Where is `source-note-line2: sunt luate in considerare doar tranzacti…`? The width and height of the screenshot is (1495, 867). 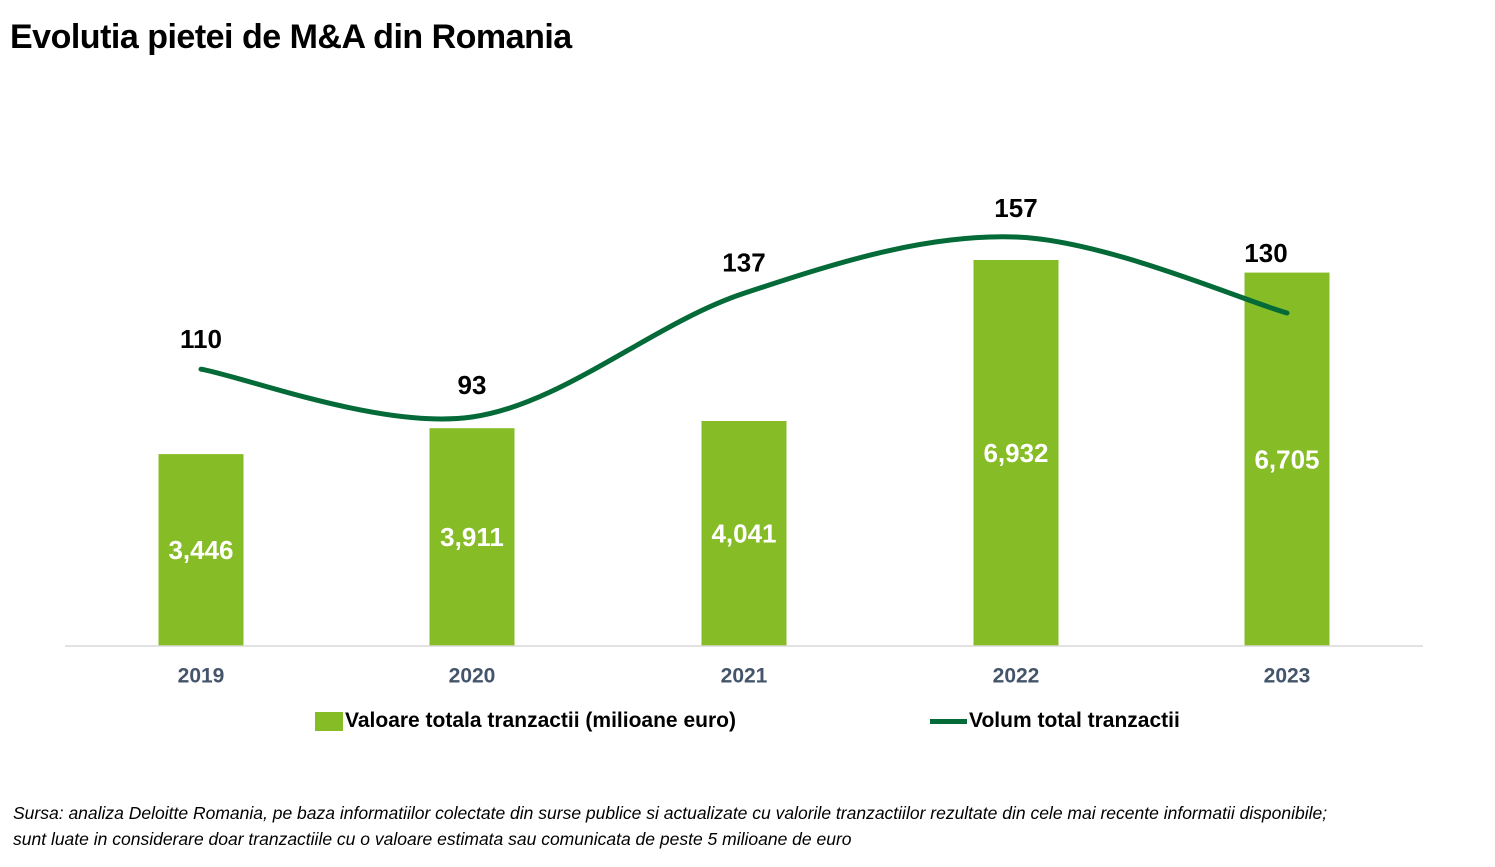
source-note-line2: sunt luate in considerare doar tranzacti… is located at coordinates (432, 839).